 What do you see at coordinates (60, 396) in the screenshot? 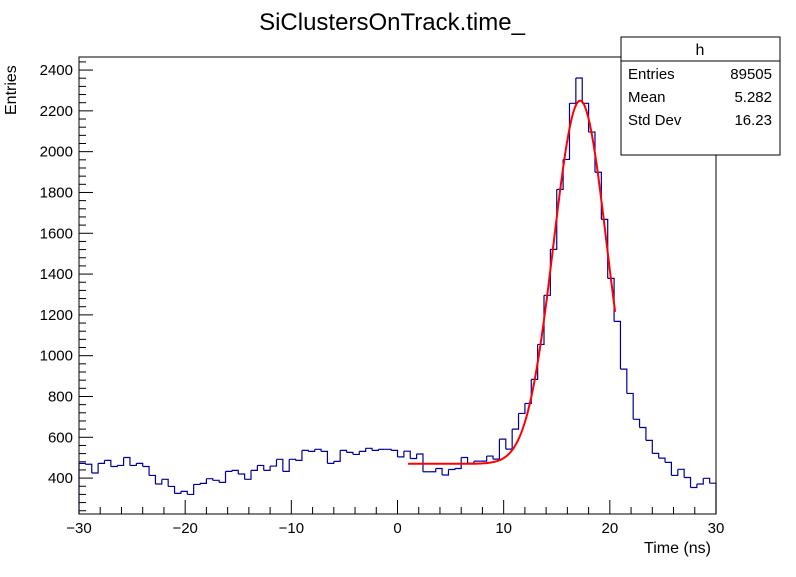
I see `y-tick-label: 800` at bounding box center [60, 396].